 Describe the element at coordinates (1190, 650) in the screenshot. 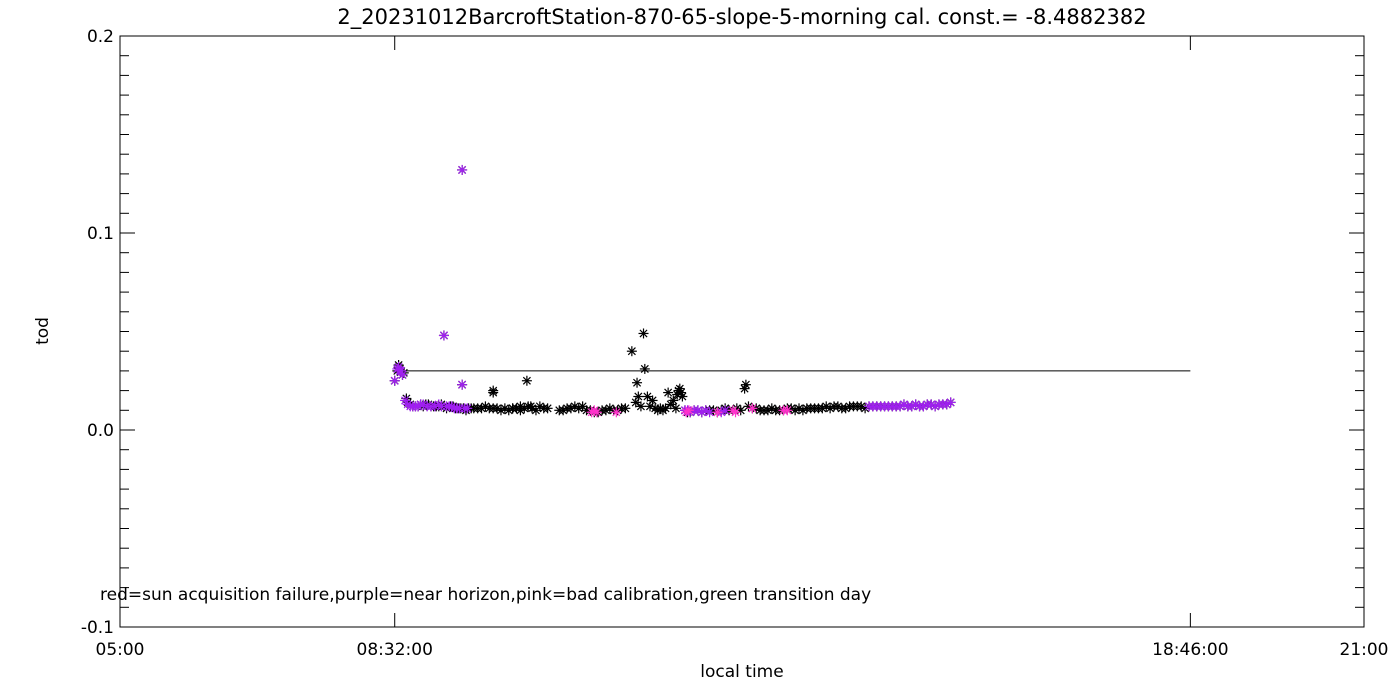

I see `x-tick-label: 18:46:00` at that location.